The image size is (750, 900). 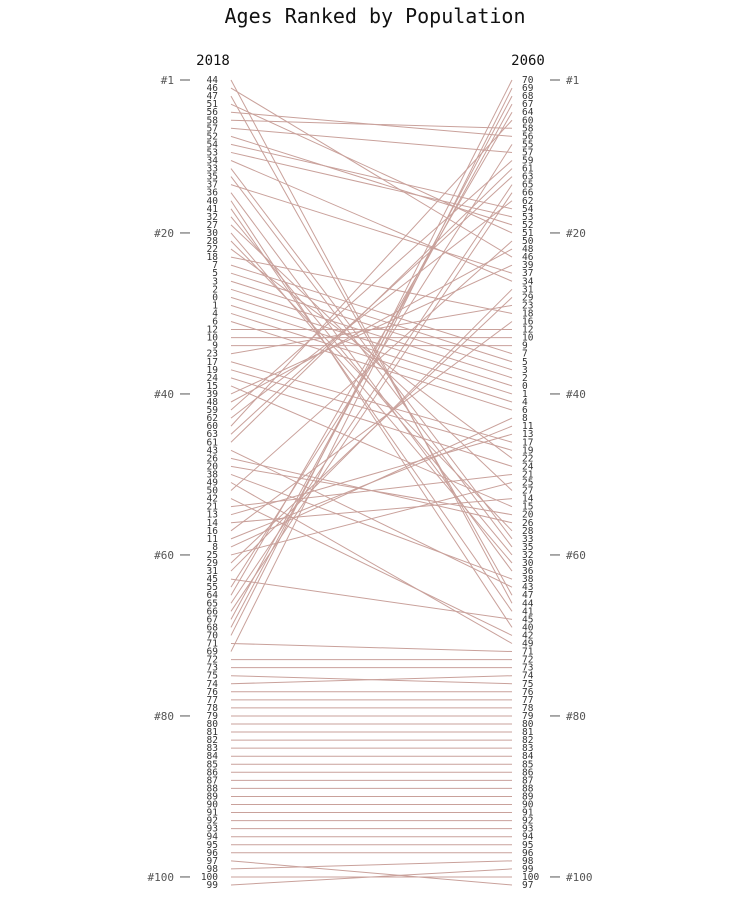 What do you see at coordinates (527, 144) in the screenshot?
I see `right-age-label: 55` at bounding box center [527, 144].